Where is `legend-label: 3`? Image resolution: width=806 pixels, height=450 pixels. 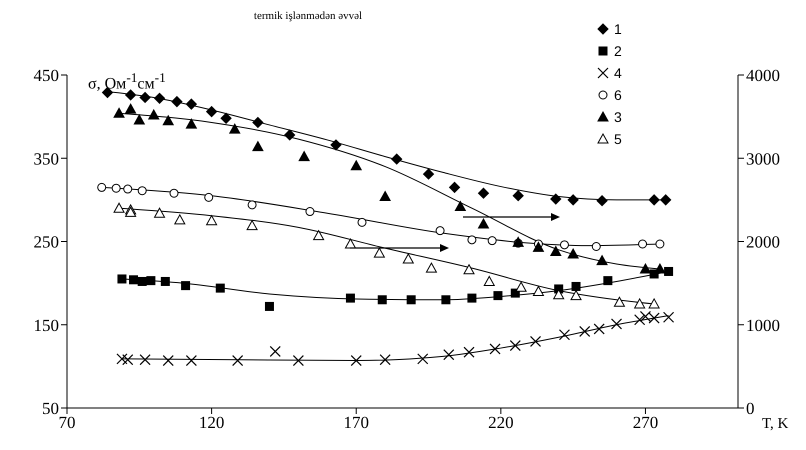 legend-label: 3 is located at coordinates (618, 117).